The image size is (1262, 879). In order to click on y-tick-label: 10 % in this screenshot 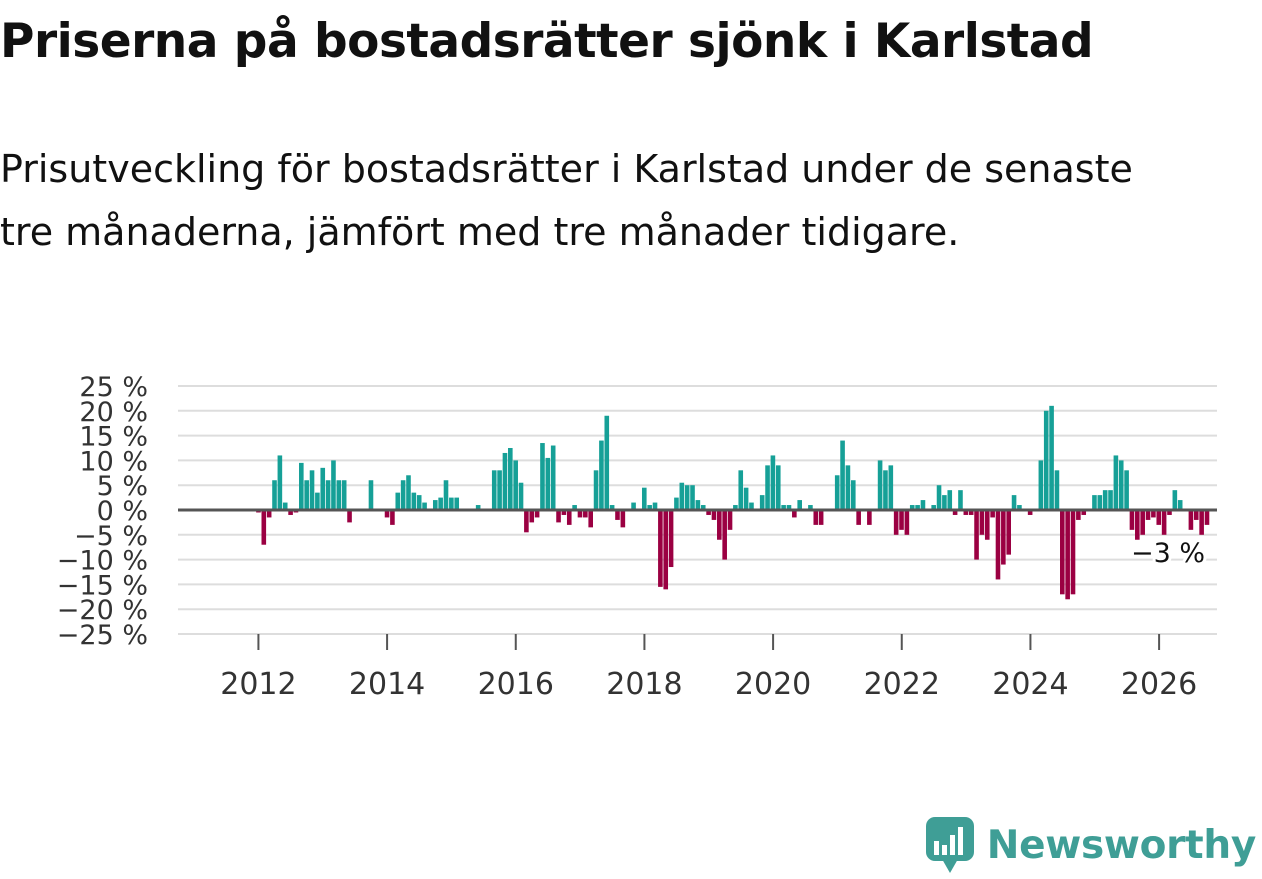, I will do `click(113, 461)`.